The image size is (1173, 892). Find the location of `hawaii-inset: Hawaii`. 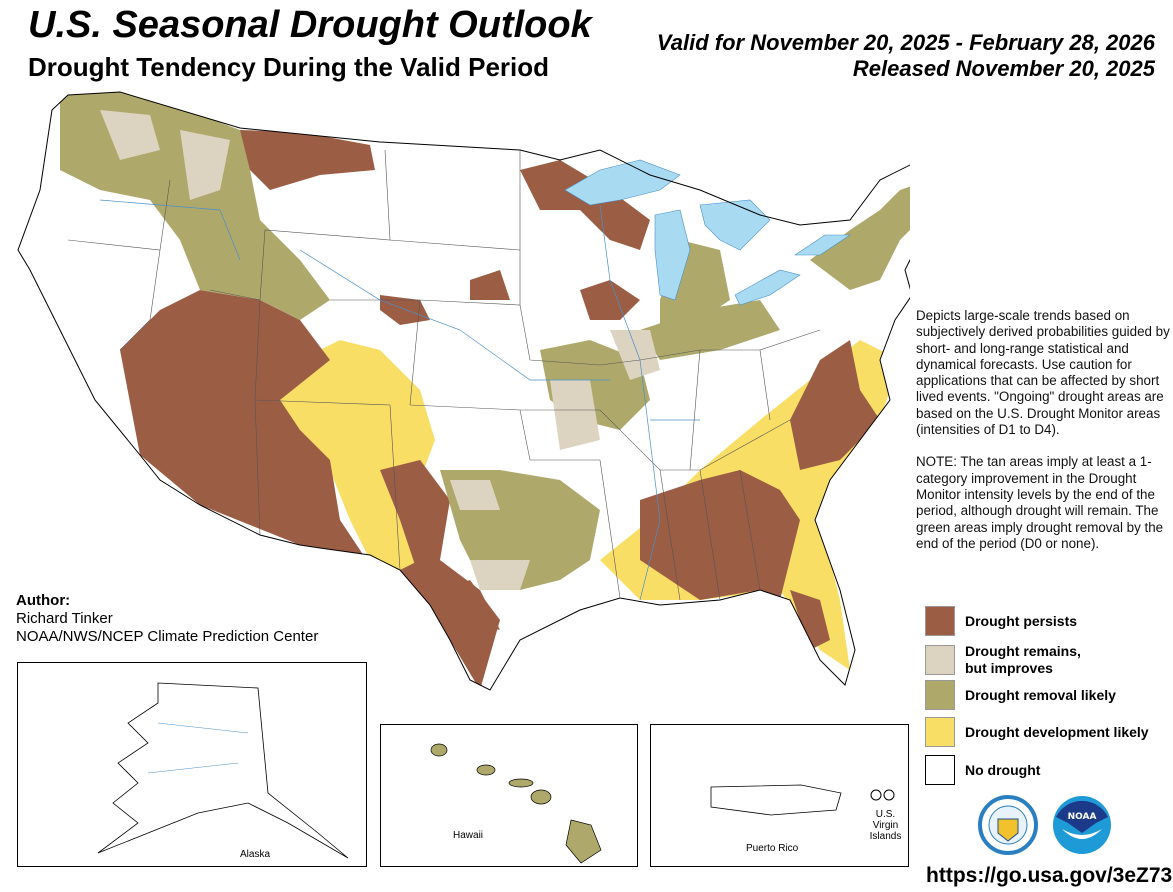

hawaii-inset: Hawaii is located at coordinates (509, 795).